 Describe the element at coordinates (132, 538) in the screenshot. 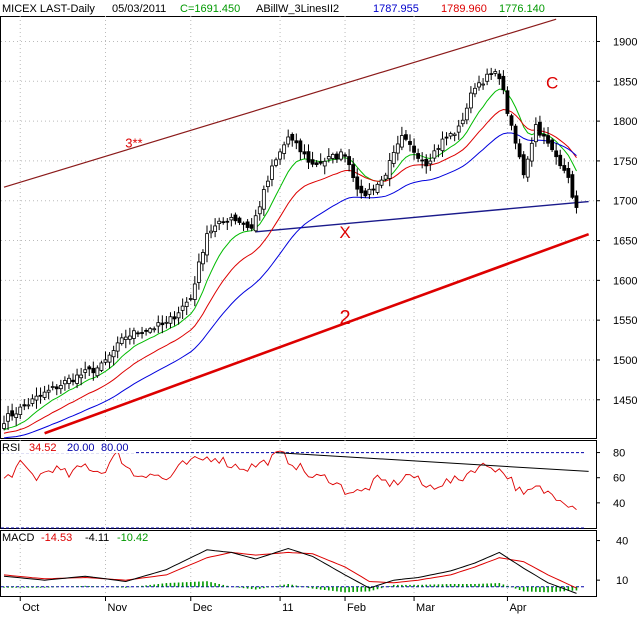

I see `macd-hist-value: -10.42` at that location.